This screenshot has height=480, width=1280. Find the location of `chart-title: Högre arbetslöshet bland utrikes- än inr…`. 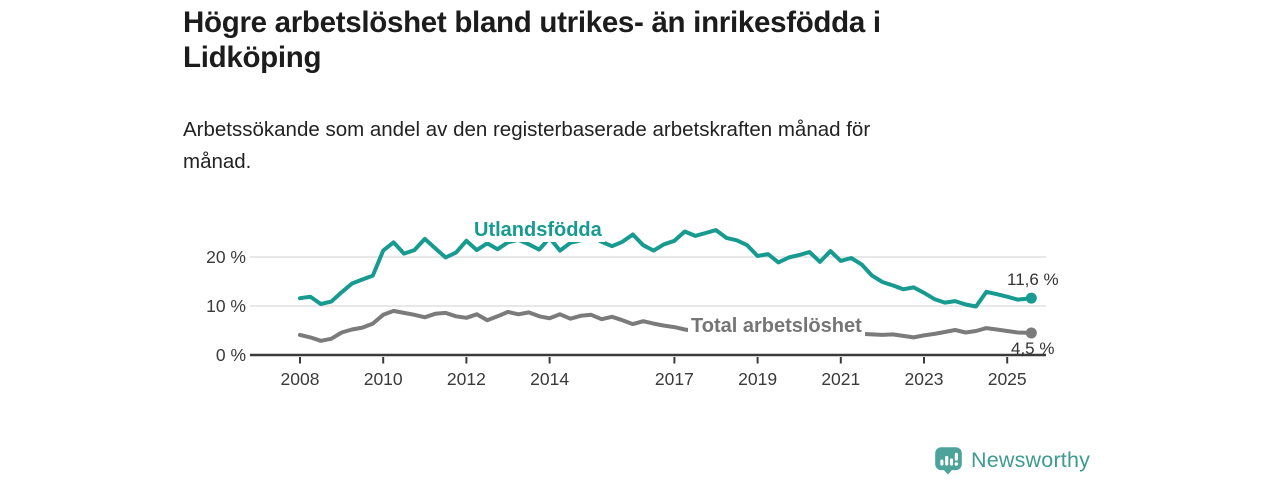

chart-title: Högre arbetslöshet bland utrikes- än inr… is located at coordinates (532, 40).